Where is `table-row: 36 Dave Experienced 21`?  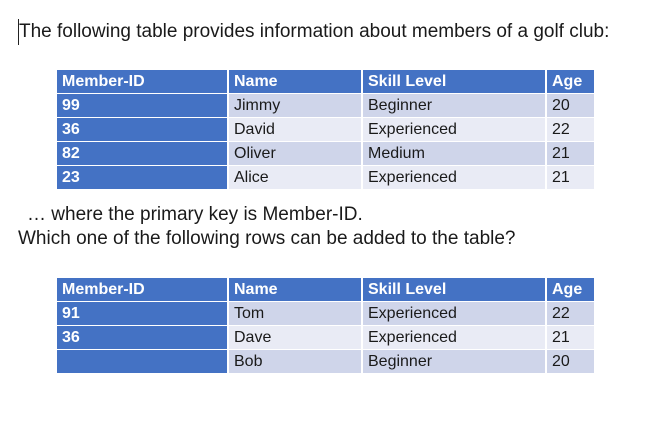 table-row: 36 Dave Experienced 21 is located at coordinates (325, 337).